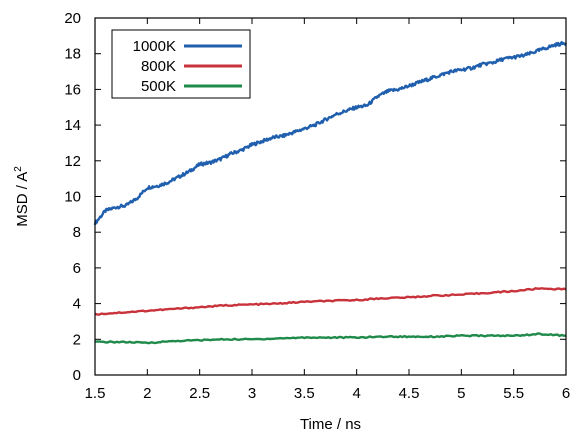  What do you see at coordinates (461, 393) in the screenshot?
I see `x-tick-label: 5` at bounding box center [461, 393].